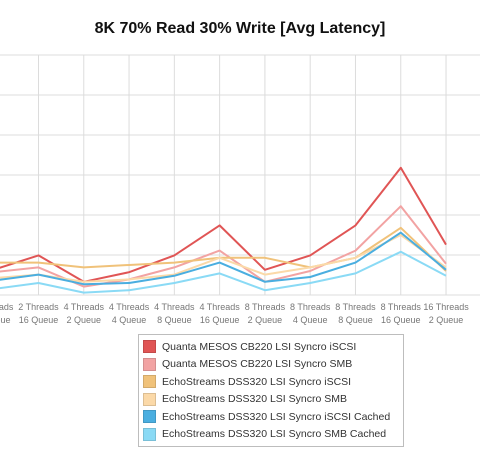 The image size is (480, 474). Describe the element at coordinates (274, 434) in the screenshot. I see `legend-label: EchoStreams DSS320 LSI Syncro SMB Cached` at that location.